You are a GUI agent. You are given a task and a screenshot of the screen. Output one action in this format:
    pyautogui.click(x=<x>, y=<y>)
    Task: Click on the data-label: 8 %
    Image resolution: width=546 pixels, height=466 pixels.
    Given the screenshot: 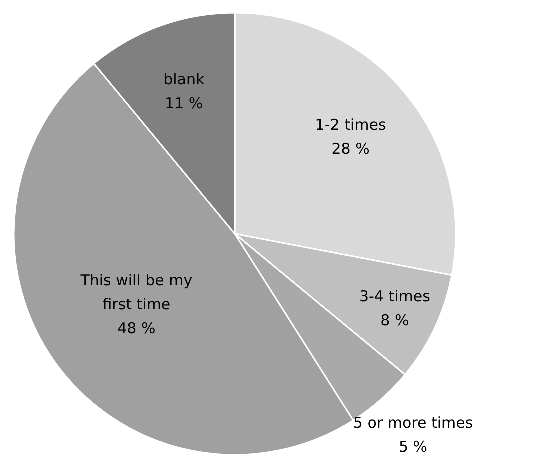 What is the action you would take?
    pyautogui.click(x=395, y=320)
    